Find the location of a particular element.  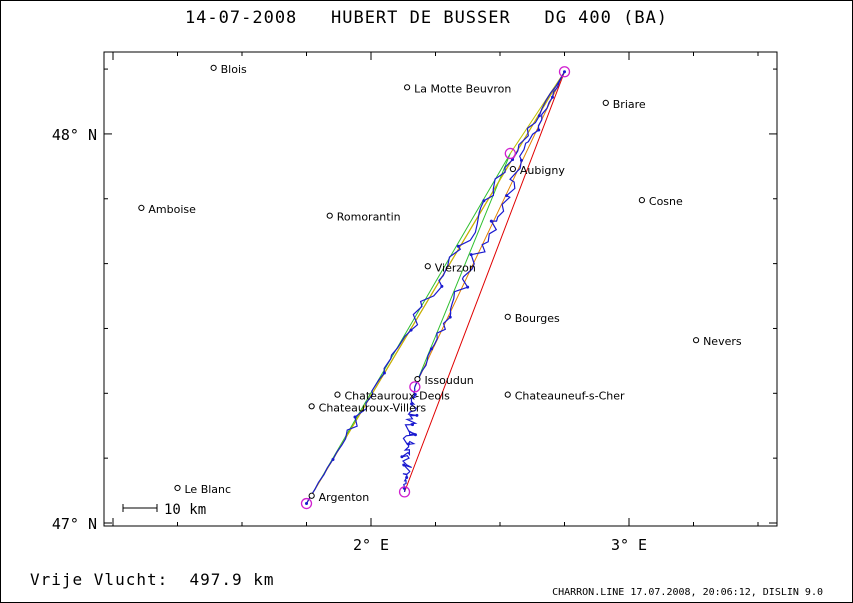

city-label: Blois is located at coordinates (234, 69).